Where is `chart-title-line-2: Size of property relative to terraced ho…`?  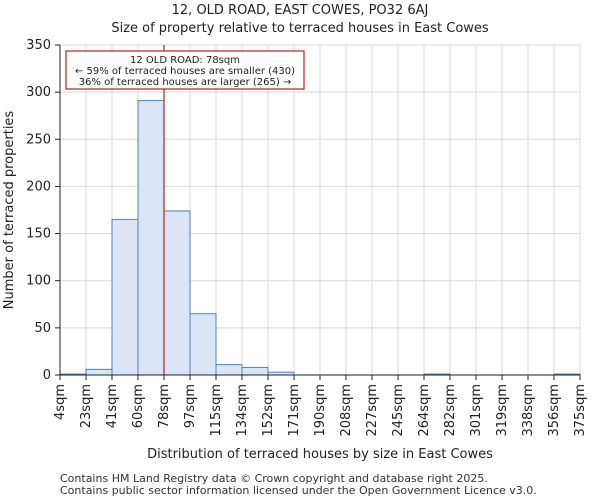
chart-title-line-2: Size of property relative to terraced ho… is located at coordinates (300, 28).